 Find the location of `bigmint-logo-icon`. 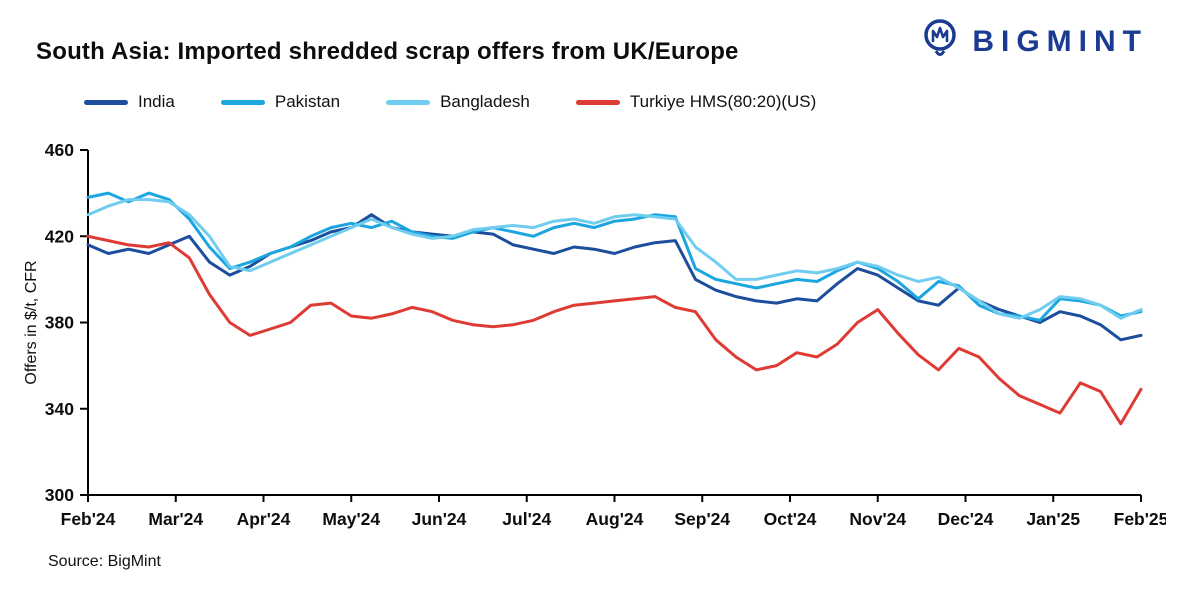

bigmint-logo-icon is located at coordinates (940, 41).